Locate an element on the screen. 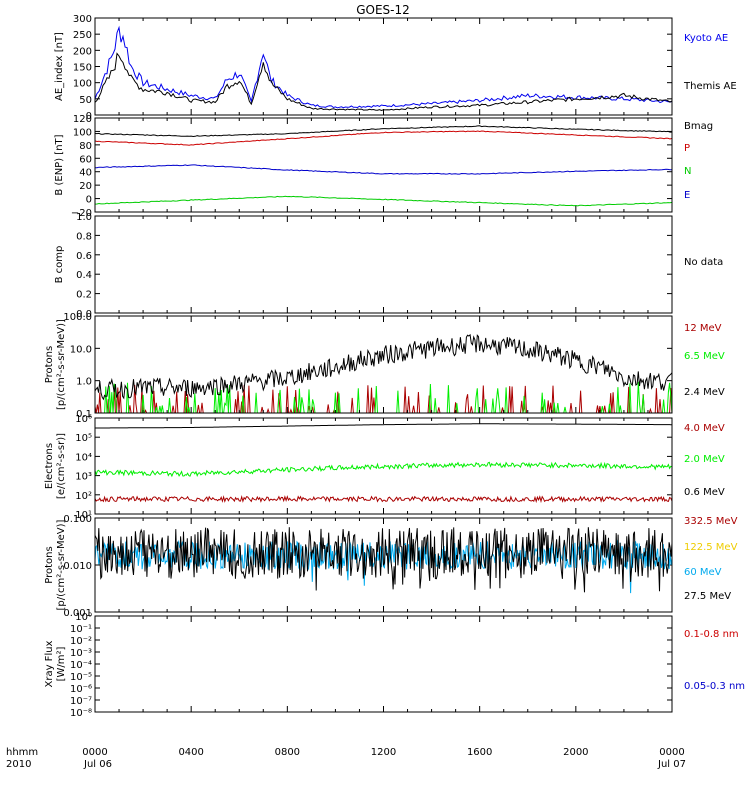 Image resolution: width=750 pixels, height=800 pixels. y-tick-label: 10¹ is located at coordinates (83, 515).